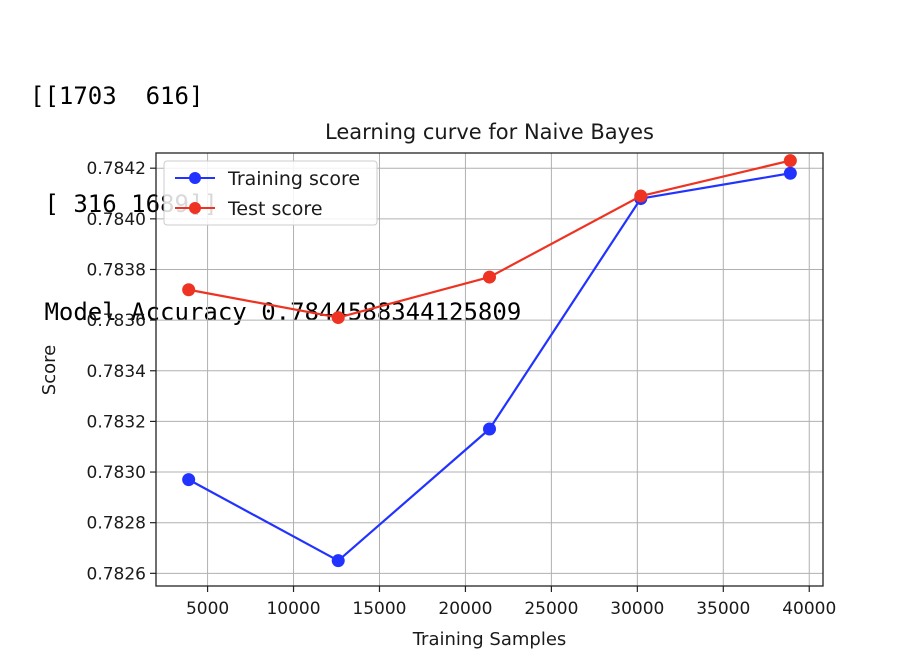 The image size is (910, 658). I want to click on y-tick-label: 0.7828, so click(116, 524).